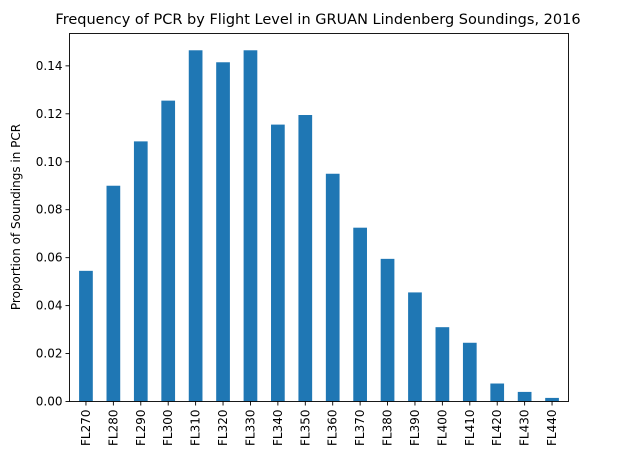 The height and width of the screenshot is (463, 628). What do you see at coordinates (388, 428) in the screenshot?
I see `x-tick-label: FL380` at bounding box center [388, 428].